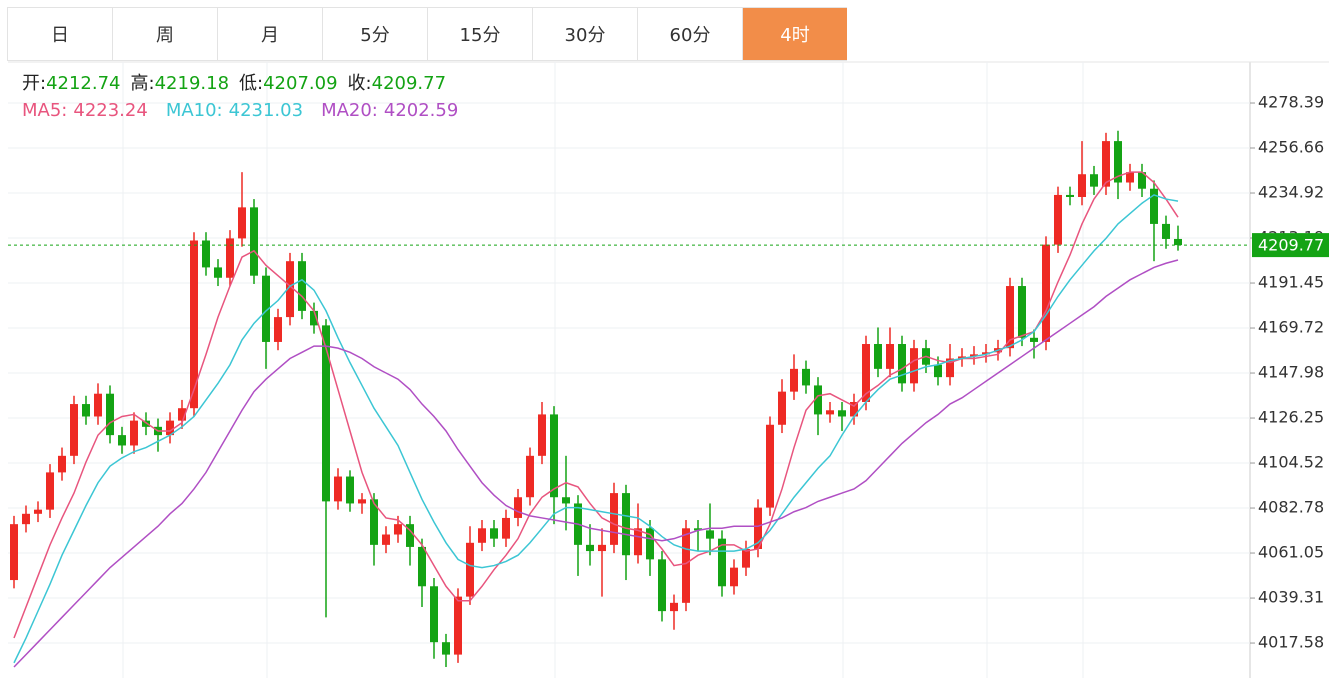 Image resolution: width=1329 pixels, height=678 pixels. I want to click on period-tab: 月, so click(269, 34).